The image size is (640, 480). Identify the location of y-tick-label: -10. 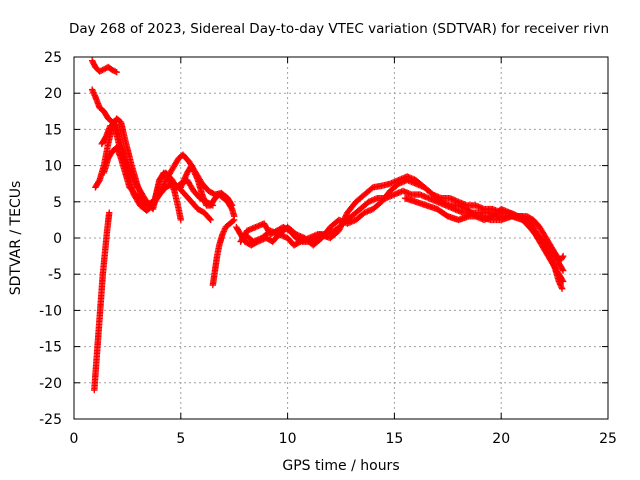
(50, 311).